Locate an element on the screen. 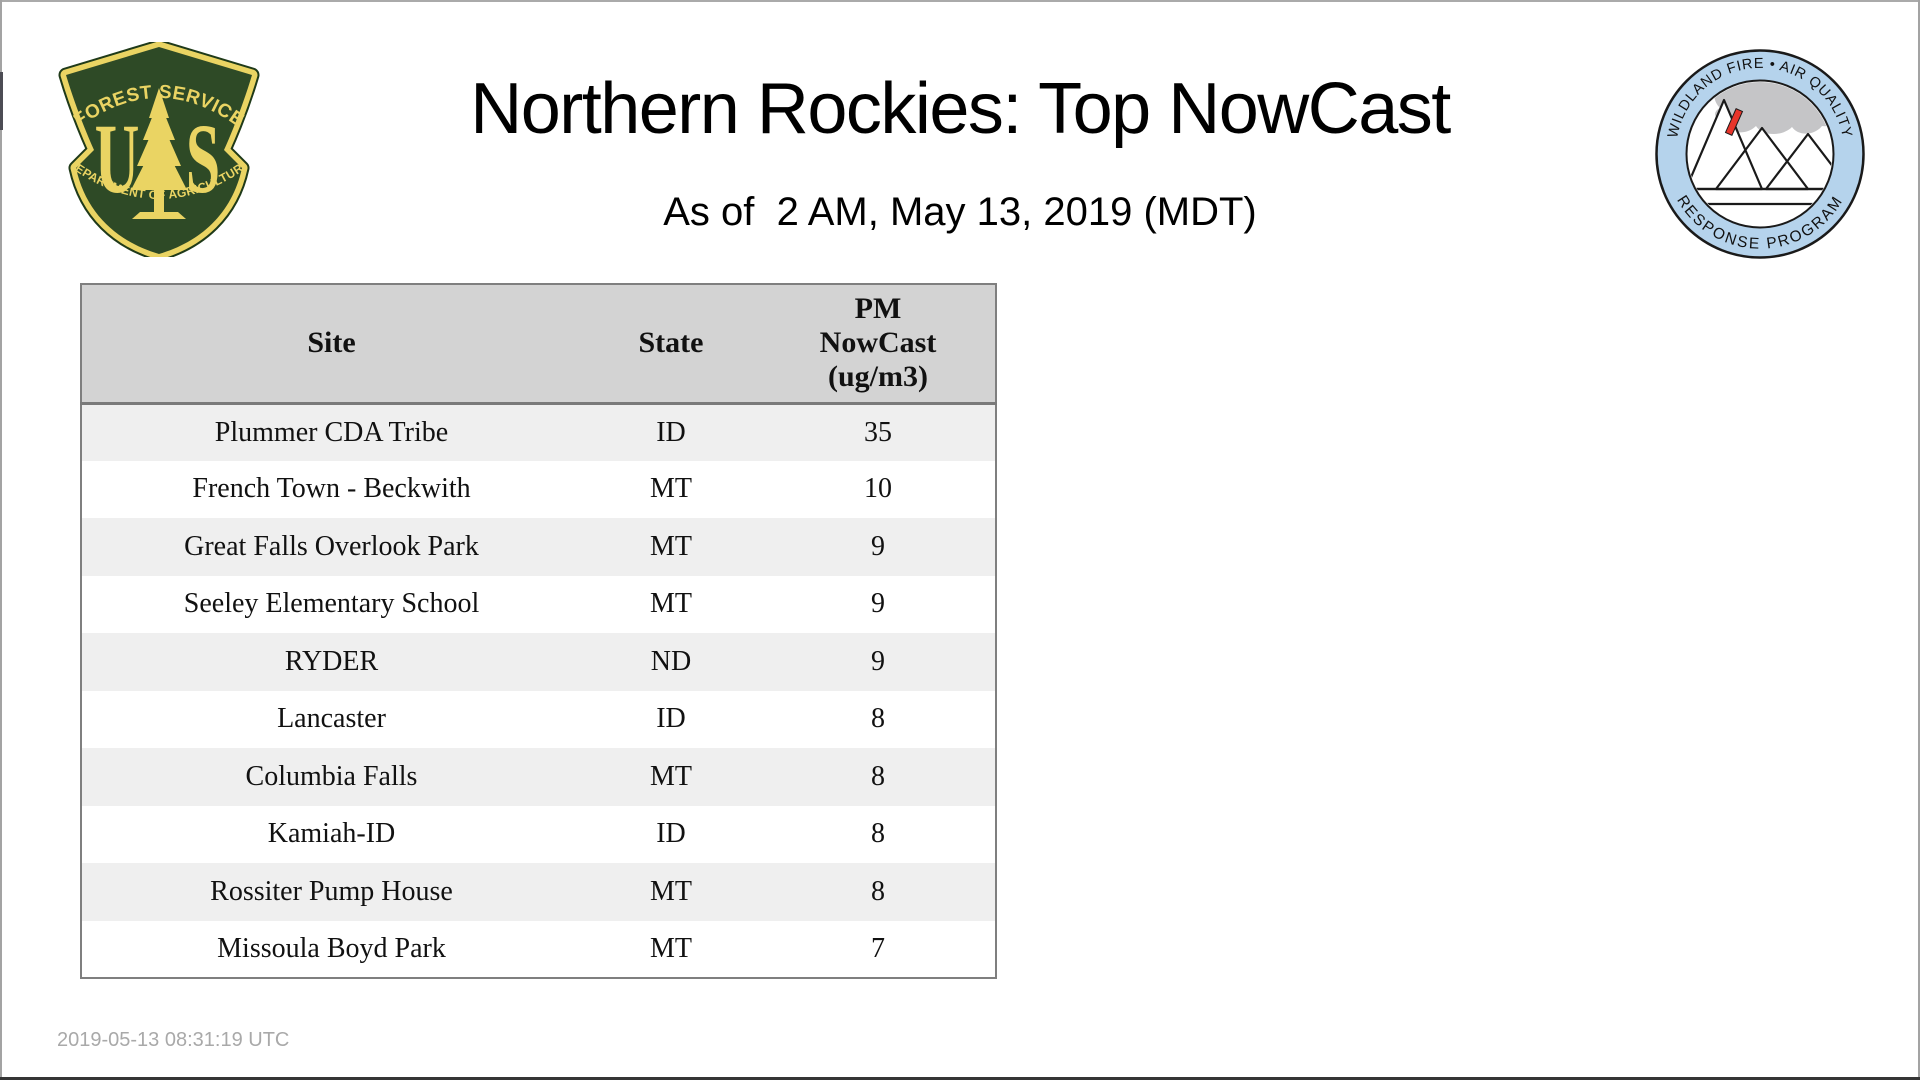 The width and height of the screenshot is (1920, 1080). flame-mark-icon is located at coordinates (1734, 122).